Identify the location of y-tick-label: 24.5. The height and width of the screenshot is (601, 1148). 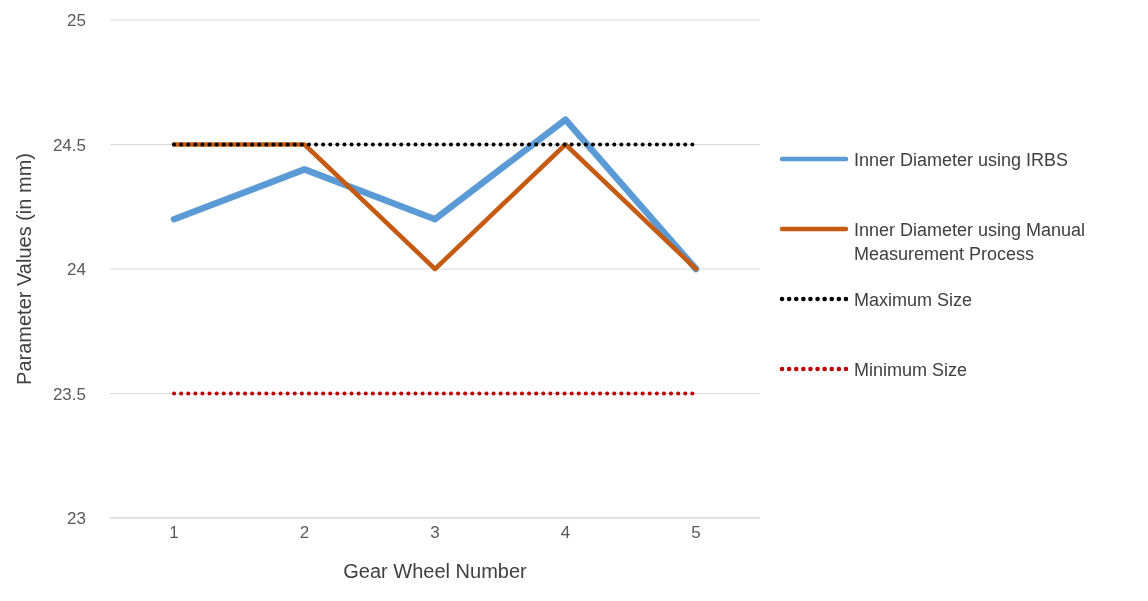
(69, 145).